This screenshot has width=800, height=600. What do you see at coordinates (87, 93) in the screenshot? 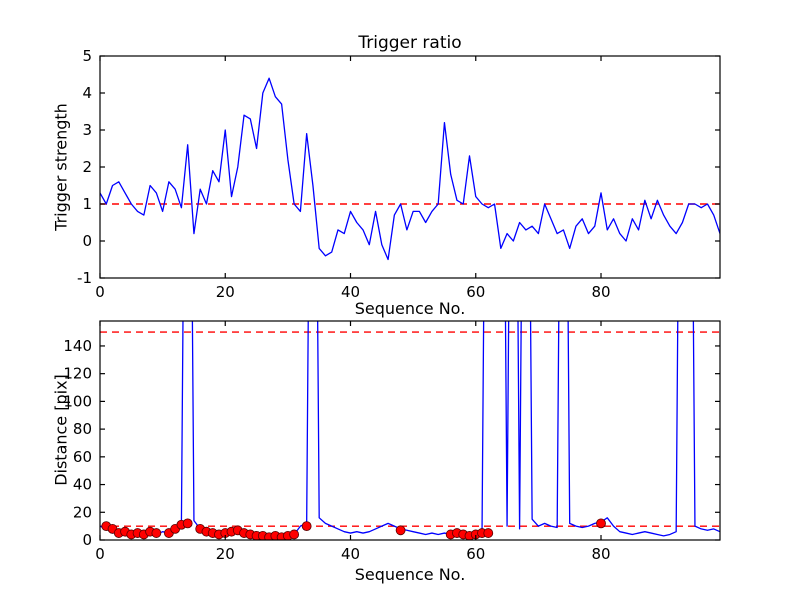
I see `y-tick-label: 4` at bounding box center [87, 93].